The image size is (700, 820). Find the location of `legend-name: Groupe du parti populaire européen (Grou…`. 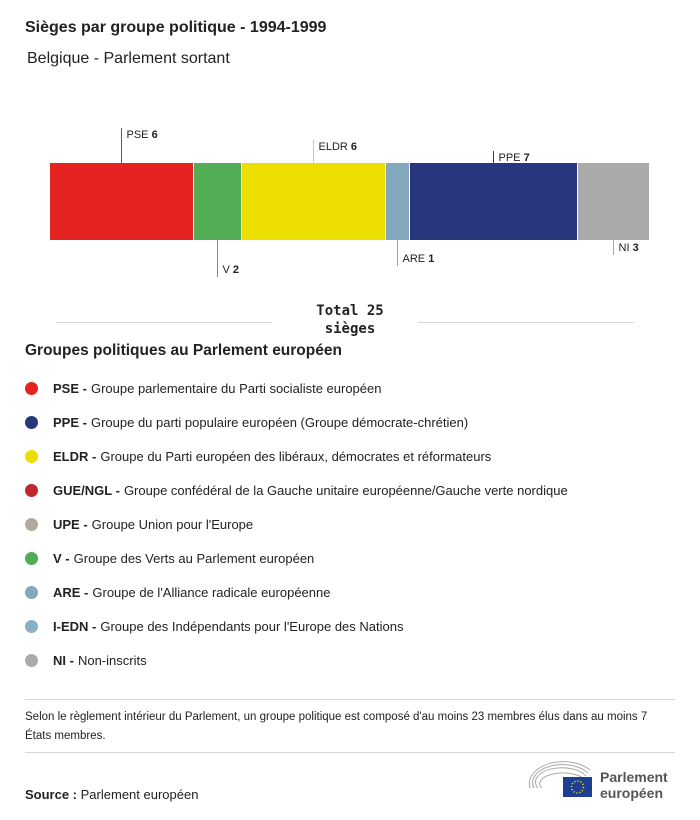

legend-name: Groupe du parti populaire européen (Grou… is located at coordinates (279, 422).